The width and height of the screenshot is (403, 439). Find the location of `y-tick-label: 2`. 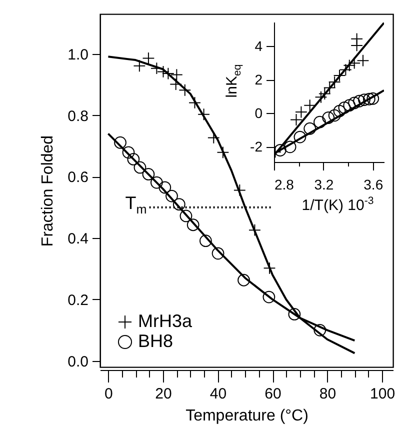

y-tick-label: 2 is located at coordinates (258, 79).